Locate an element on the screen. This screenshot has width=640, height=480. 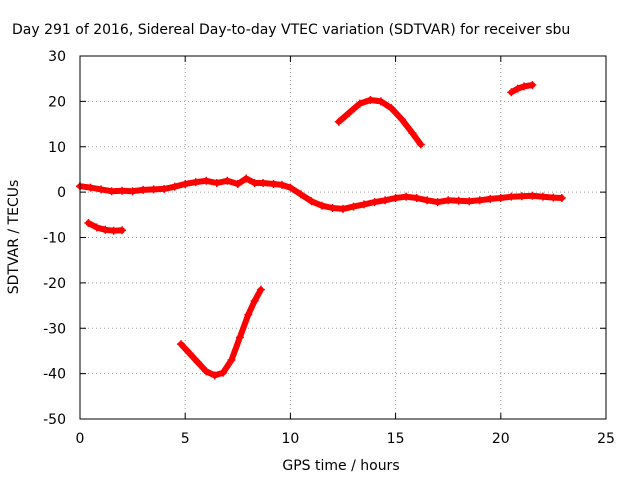
series-trace is located at coordinates (522, 89).